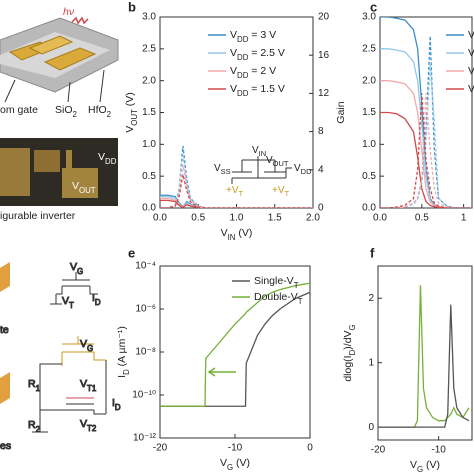 The width and height of the screenshot is (474, 474). I want to click on x-tick-label: 2.0, so click(313, 218).